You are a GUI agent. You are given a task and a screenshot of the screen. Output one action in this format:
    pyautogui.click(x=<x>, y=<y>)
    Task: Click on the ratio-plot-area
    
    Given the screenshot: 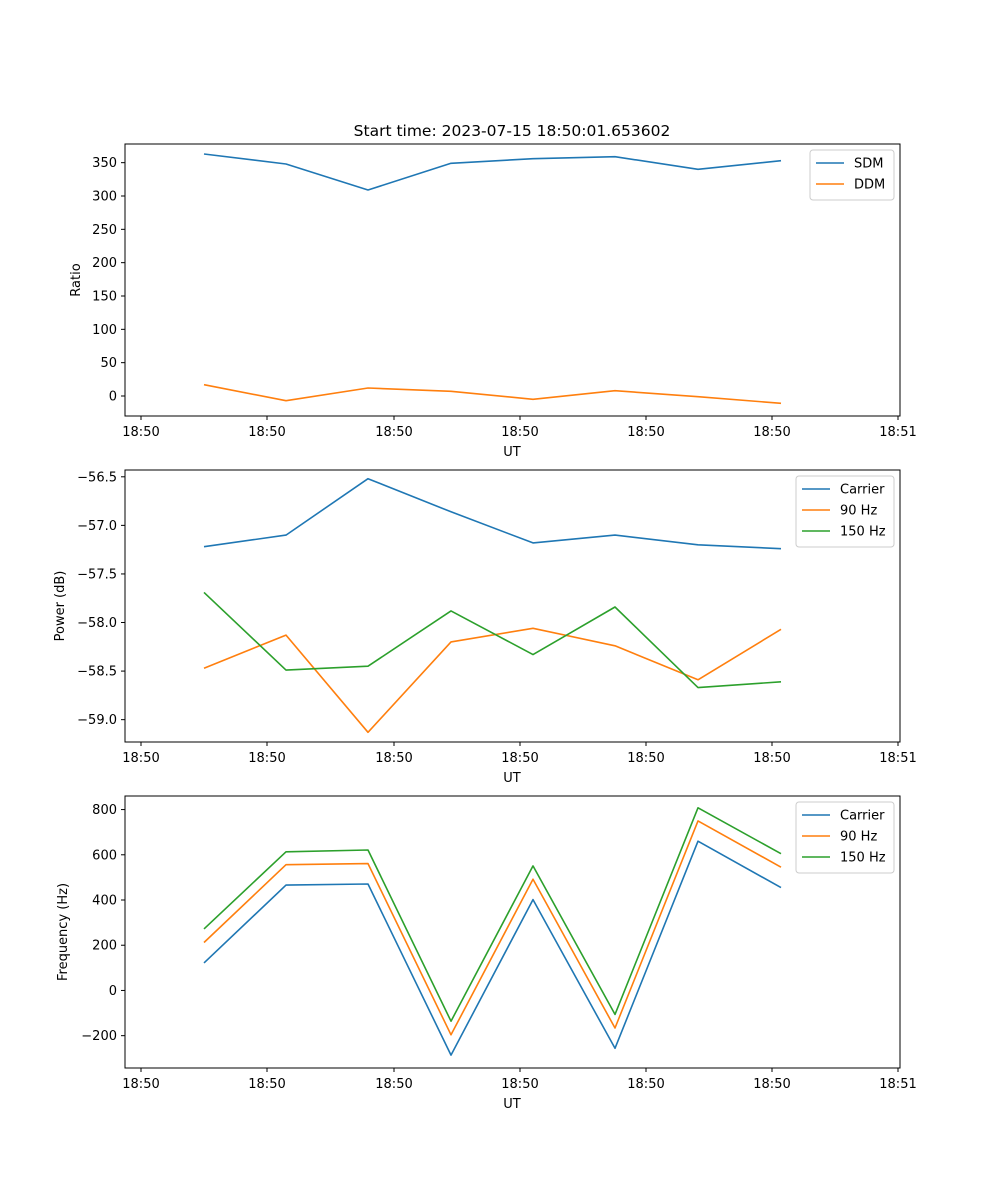 What is the action you would take?
    pyautogui.click(x=492, y=279)
    